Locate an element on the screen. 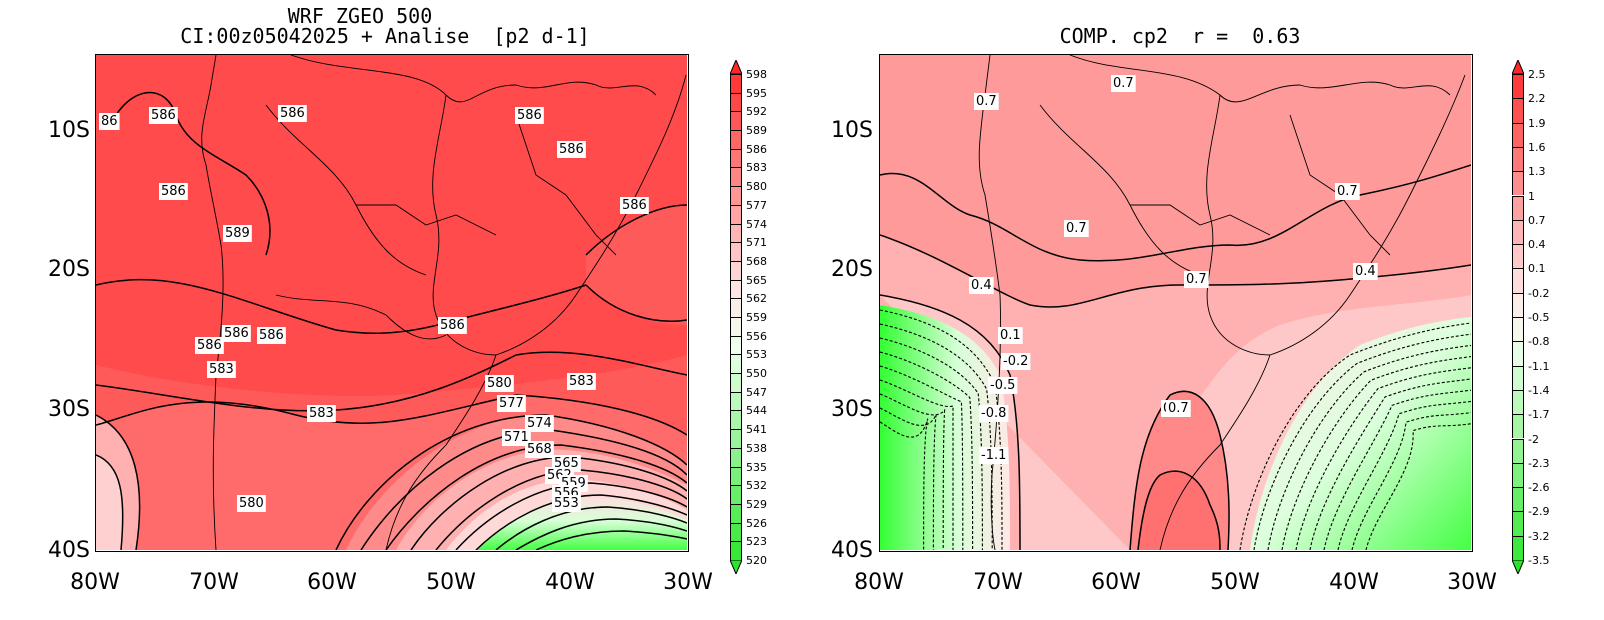 The image size is (1604, 620). right-colorbar-bottom-arrow is located at coordinates (1518, 567).